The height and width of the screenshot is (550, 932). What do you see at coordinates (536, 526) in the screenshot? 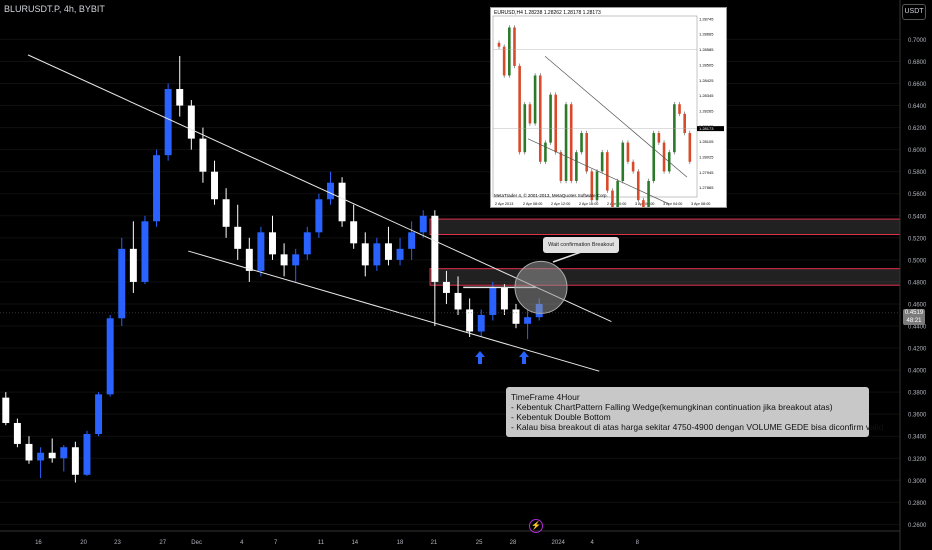
I see `tradingview-logo-icon: ⚡` at bounding box center [536, 526].